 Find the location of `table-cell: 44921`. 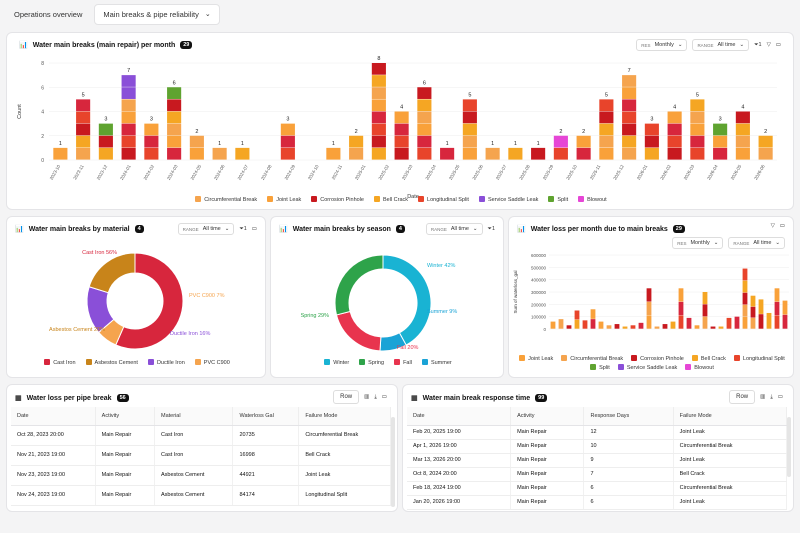

table-cell: 44921 is located at coordinates (266, 475).